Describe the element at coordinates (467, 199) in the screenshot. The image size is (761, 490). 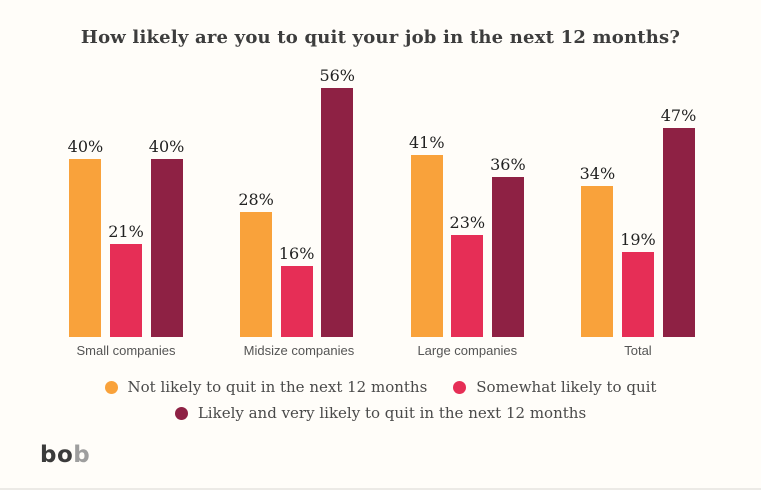
I see `bar-group-bars: 41% 23% 36%` at that location.